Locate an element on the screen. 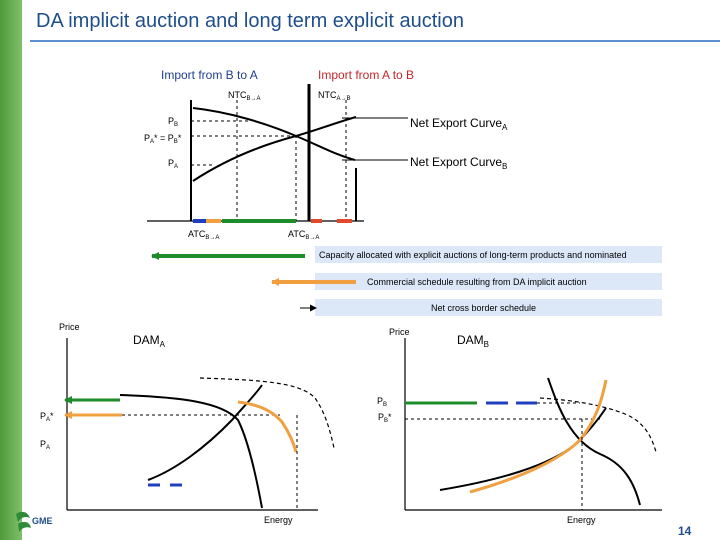 The image size is (720, 540). net-export-curve-b is located at coordinates (274, 149).